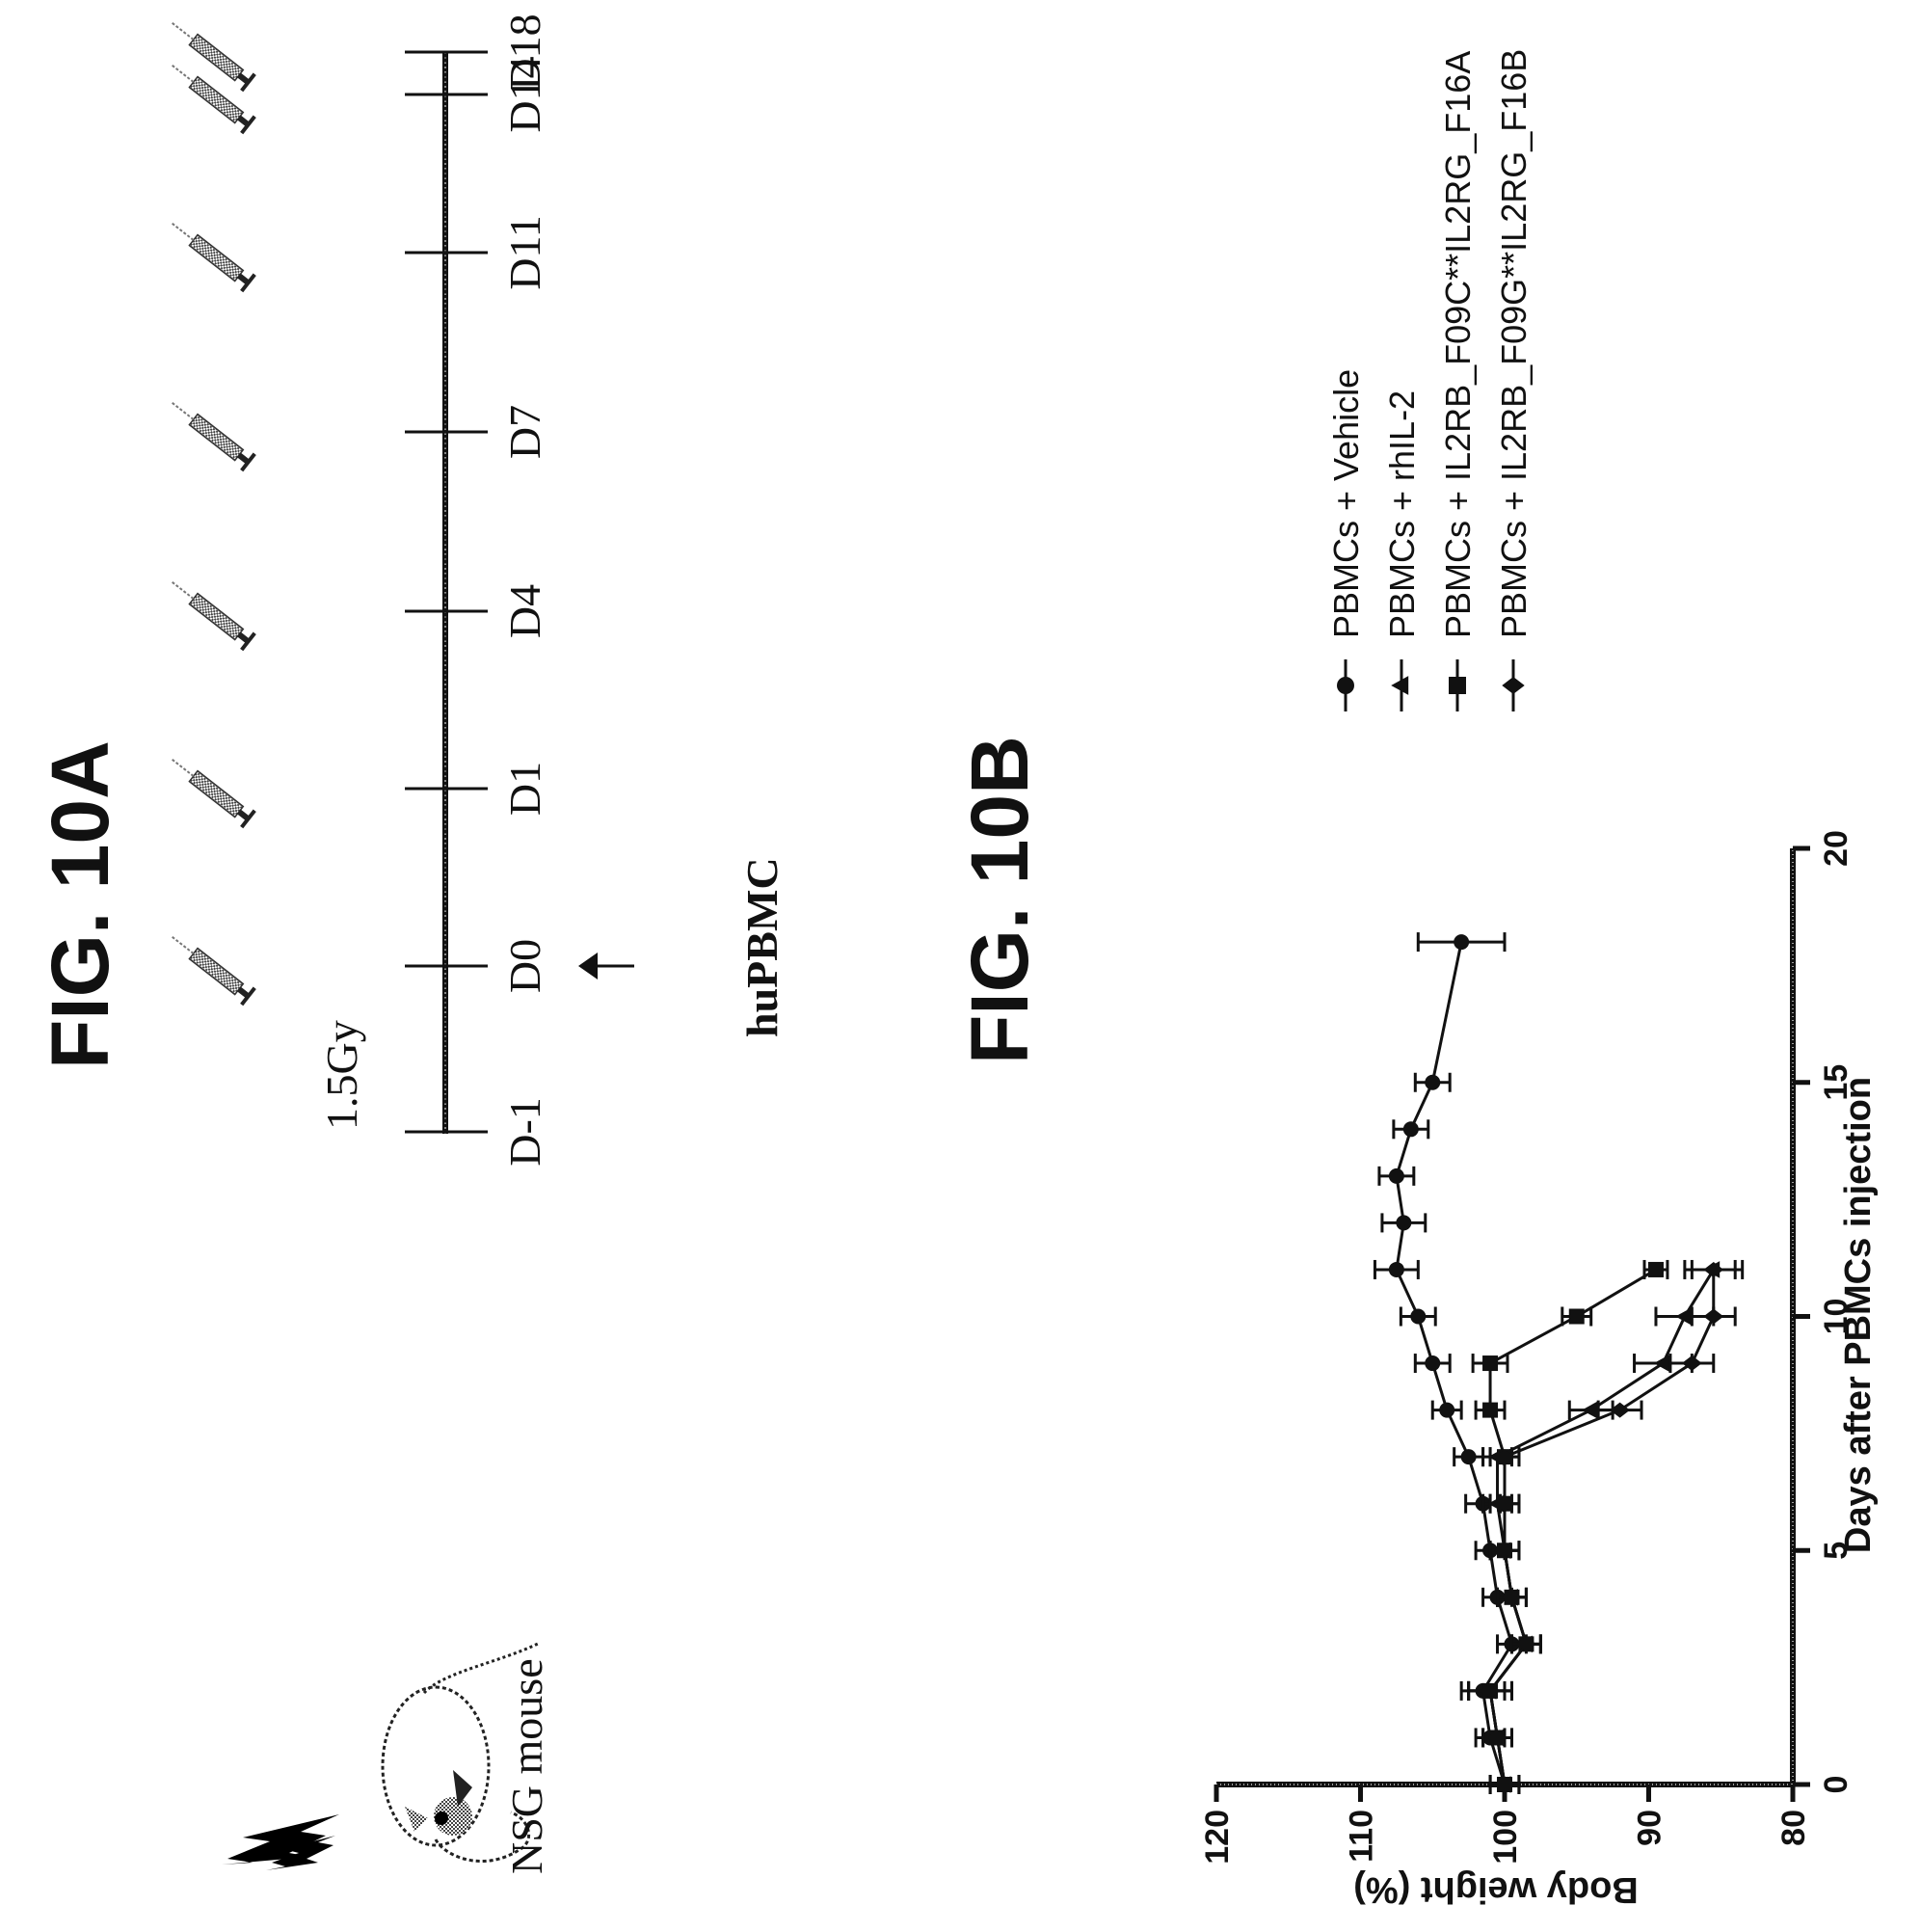 Image resolution: width=1921 pixels, height=1932 pixels. I want to click on legend-item: PBMCs + rhIL-2, so click(1402, 550).